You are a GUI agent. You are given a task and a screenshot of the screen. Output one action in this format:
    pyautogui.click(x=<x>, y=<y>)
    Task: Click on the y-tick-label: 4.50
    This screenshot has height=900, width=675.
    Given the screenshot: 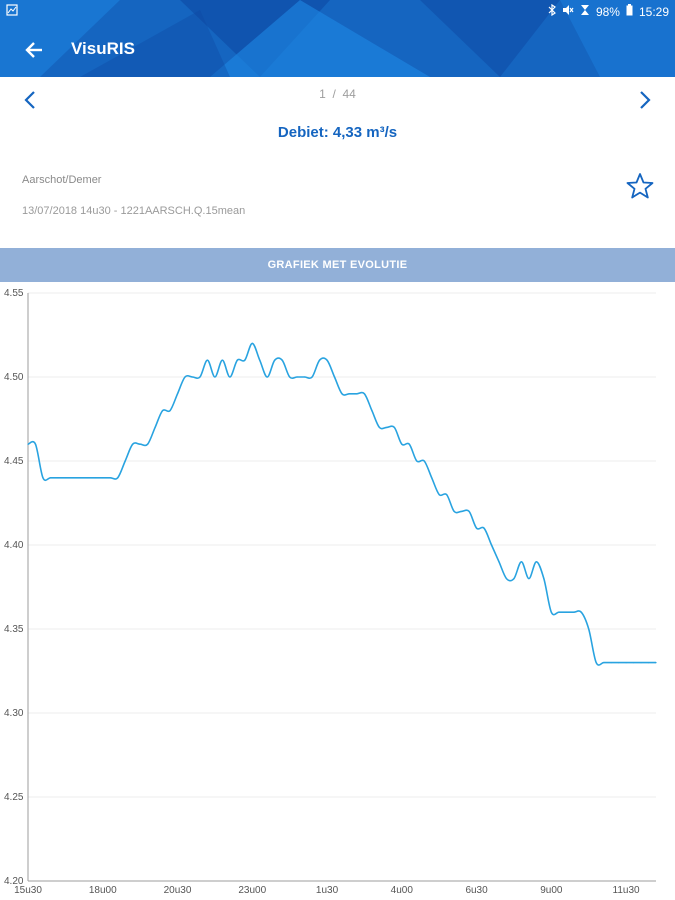 What is the action you would take?
    pyautogui.click(x=14, y=377)
    